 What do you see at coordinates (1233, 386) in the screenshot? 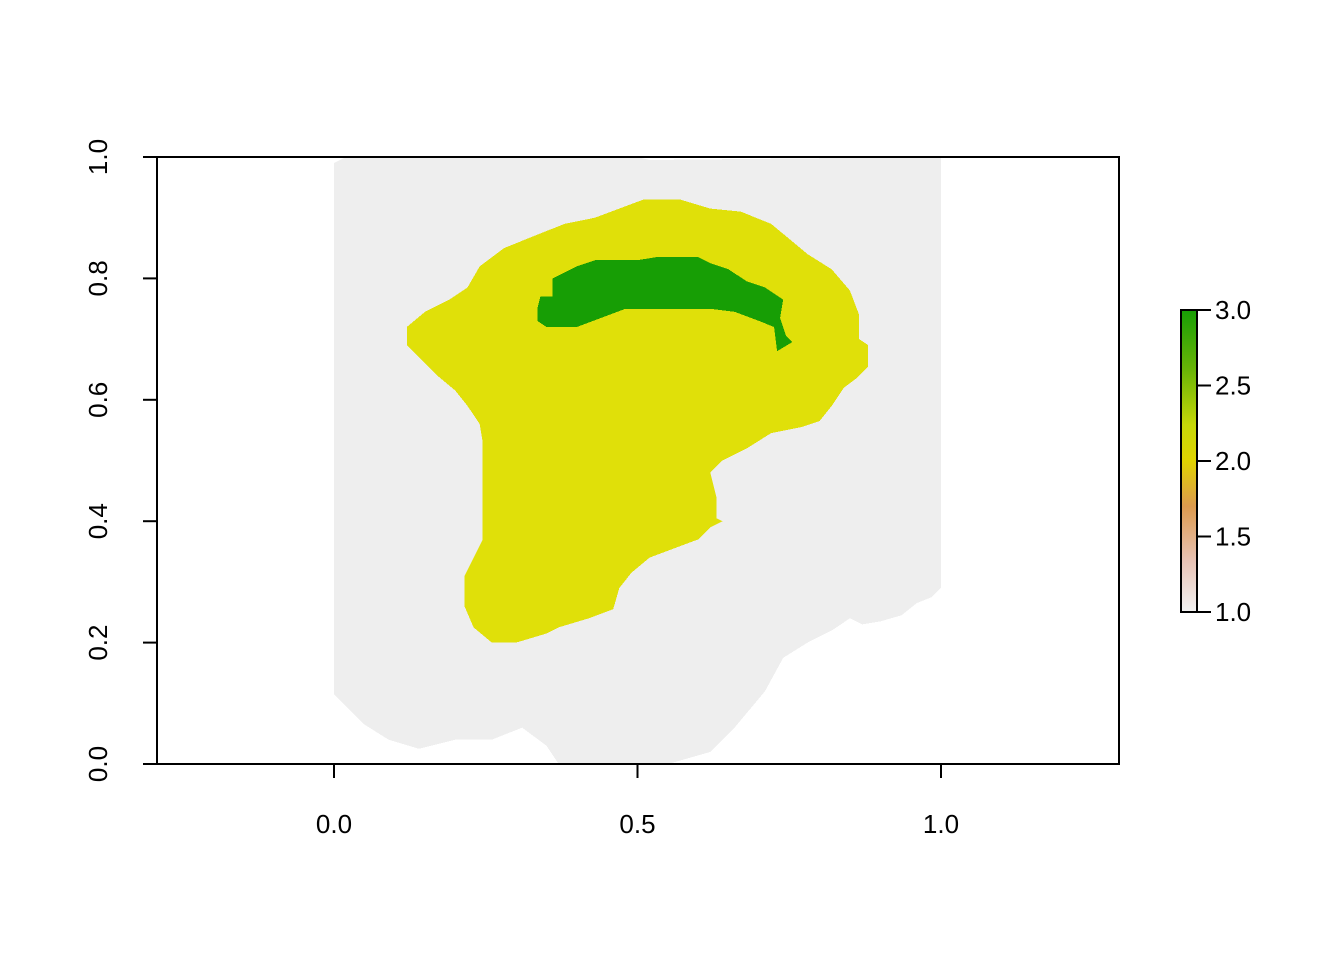
I see `colorbar-tick-label: 2.5` at bounding box center [1233, 386].